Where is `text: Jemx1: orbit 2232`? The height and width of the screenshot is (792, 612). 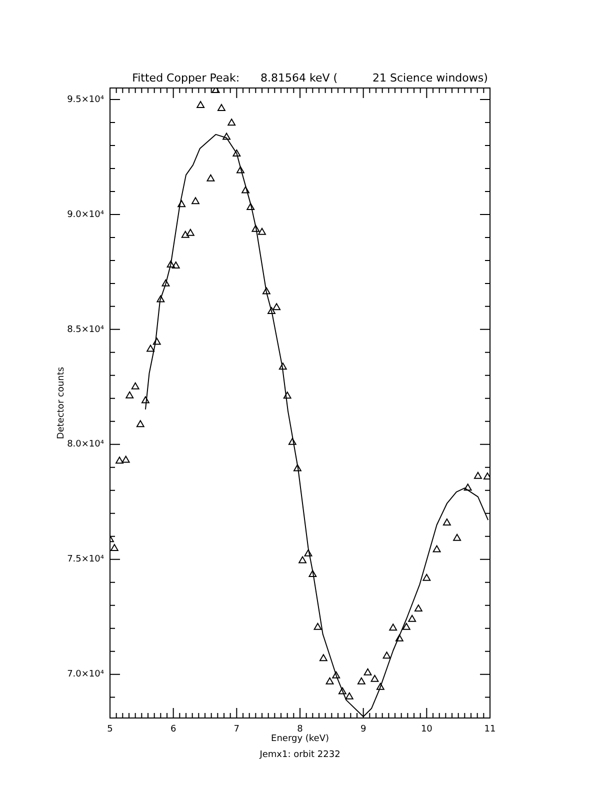
text: Jemx1: orbit 2232 is located at coordinates (299, 755).